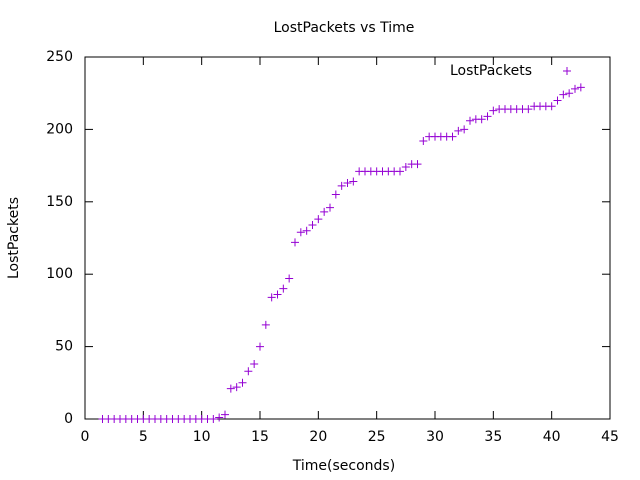 This screenshot has height=480, width=640. What do you see at coordinates (567, 71) in the screenshot?
I see `legend-marker` at bounding box center [567, 71].